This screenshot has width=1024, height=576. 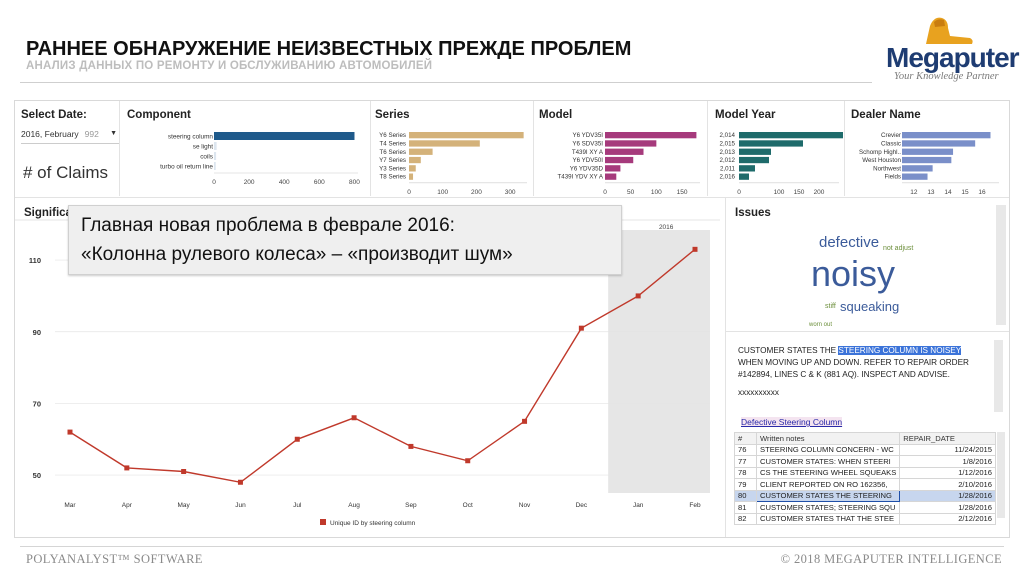 What do you see at coordinates (442, 192) in the screenshot?
I see `series-tick-label: 100` at bounding box center [442, 192].